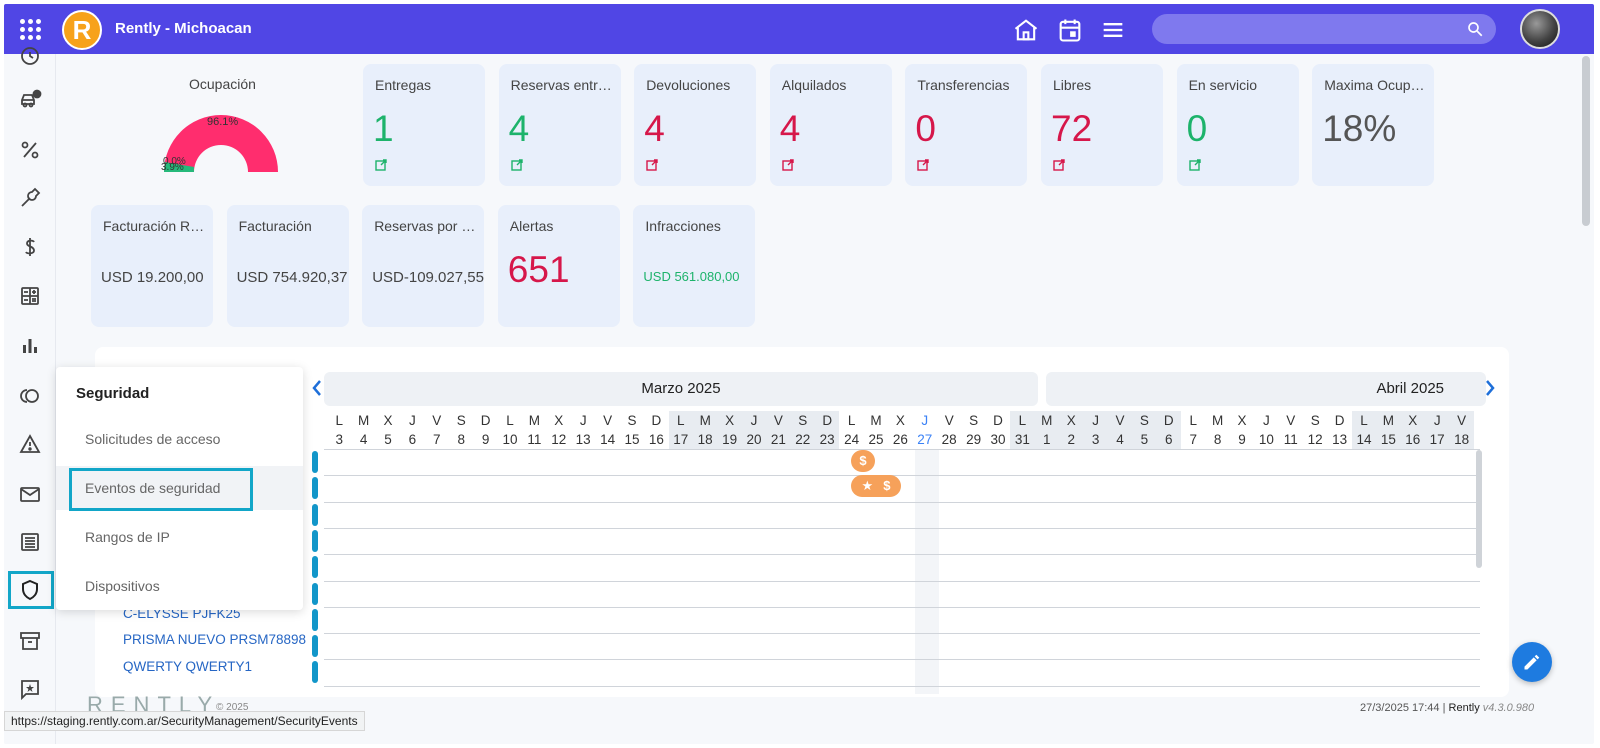  I want to click on footer-app-name: Rently, so click(1464, 708).